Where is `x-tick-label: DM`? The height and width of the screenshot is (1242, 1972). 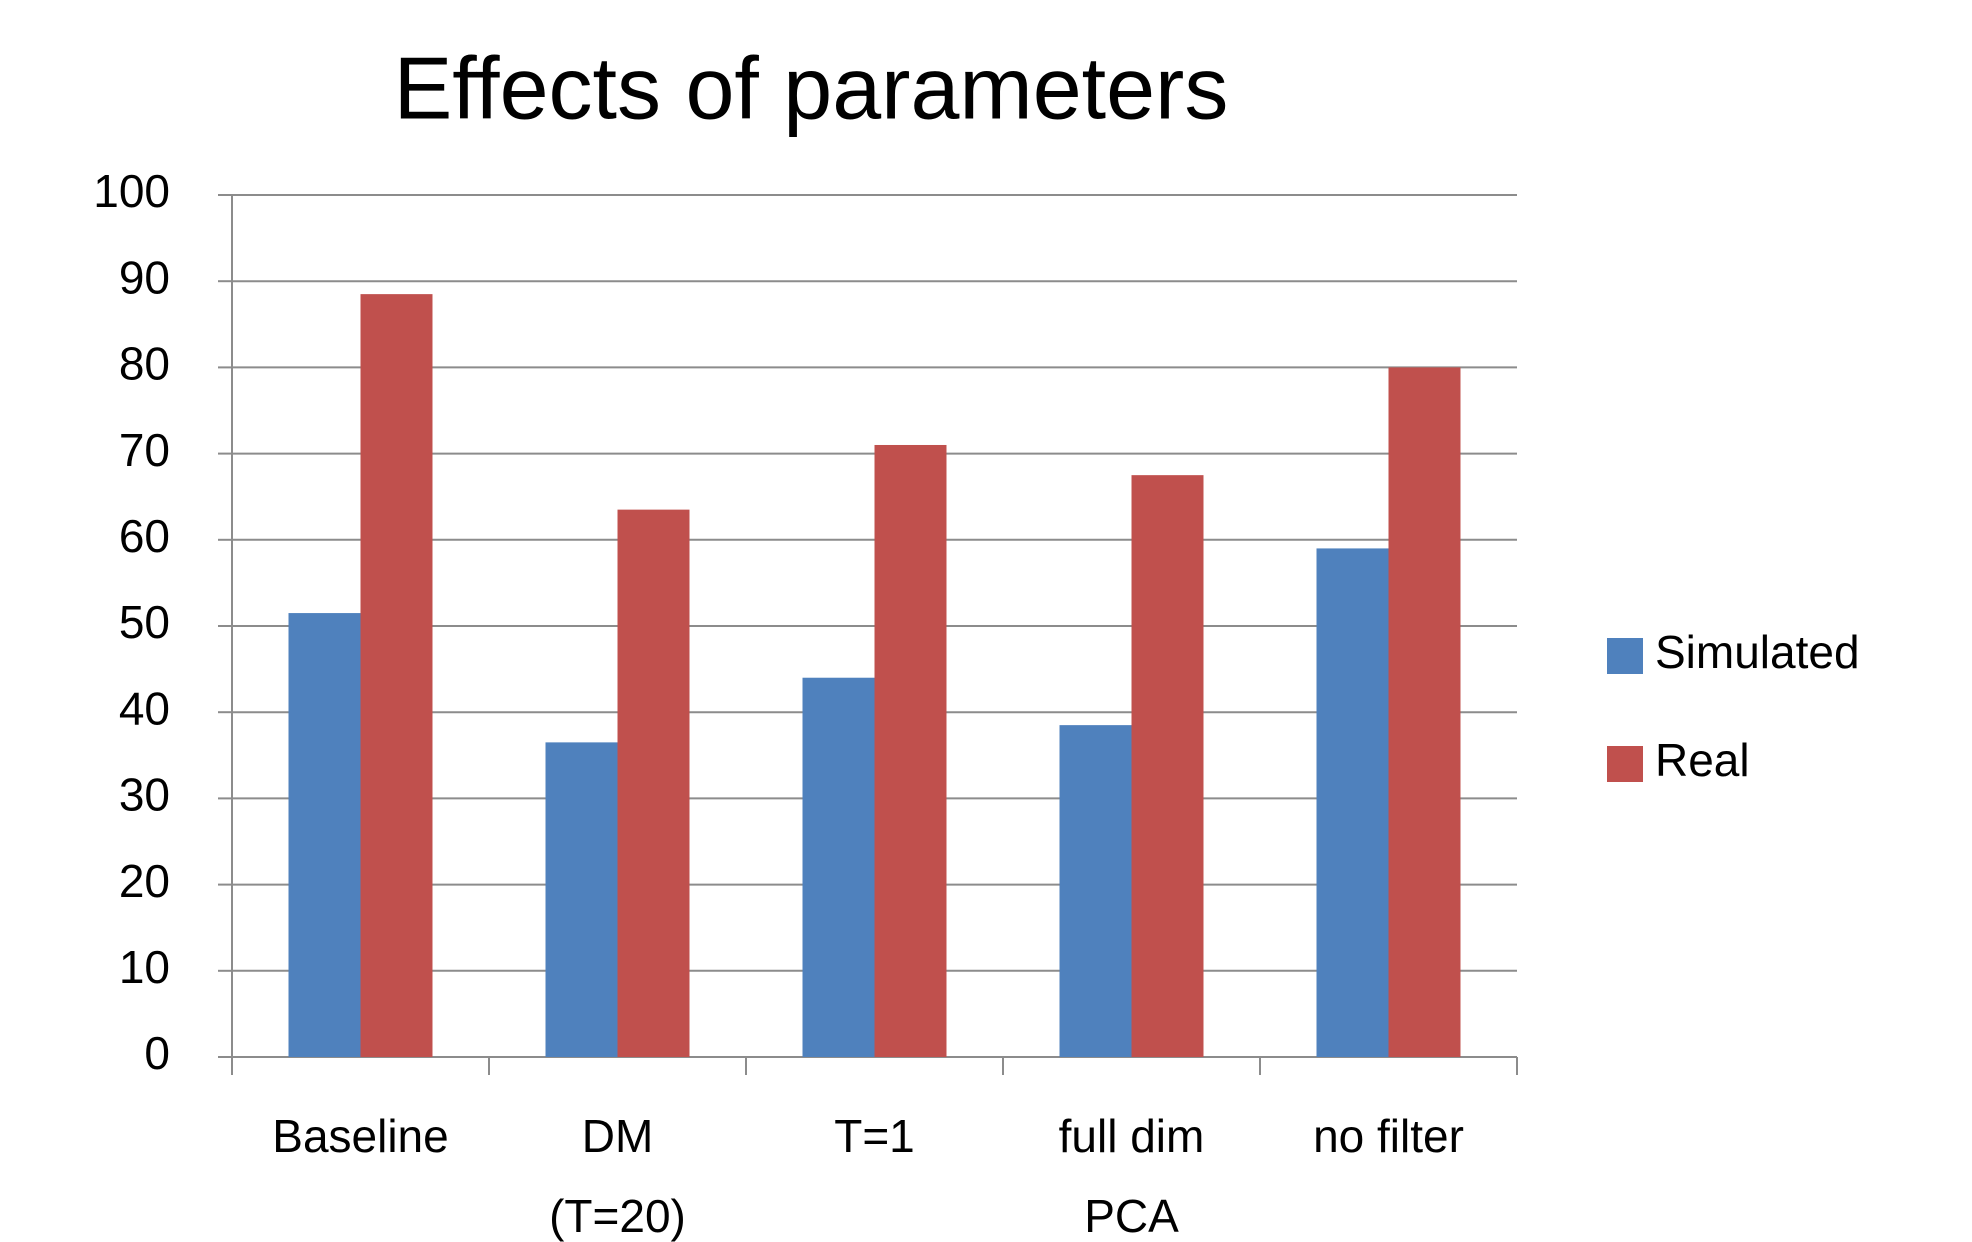 x-tick-label: DM is located at coordinates (618, 1136).